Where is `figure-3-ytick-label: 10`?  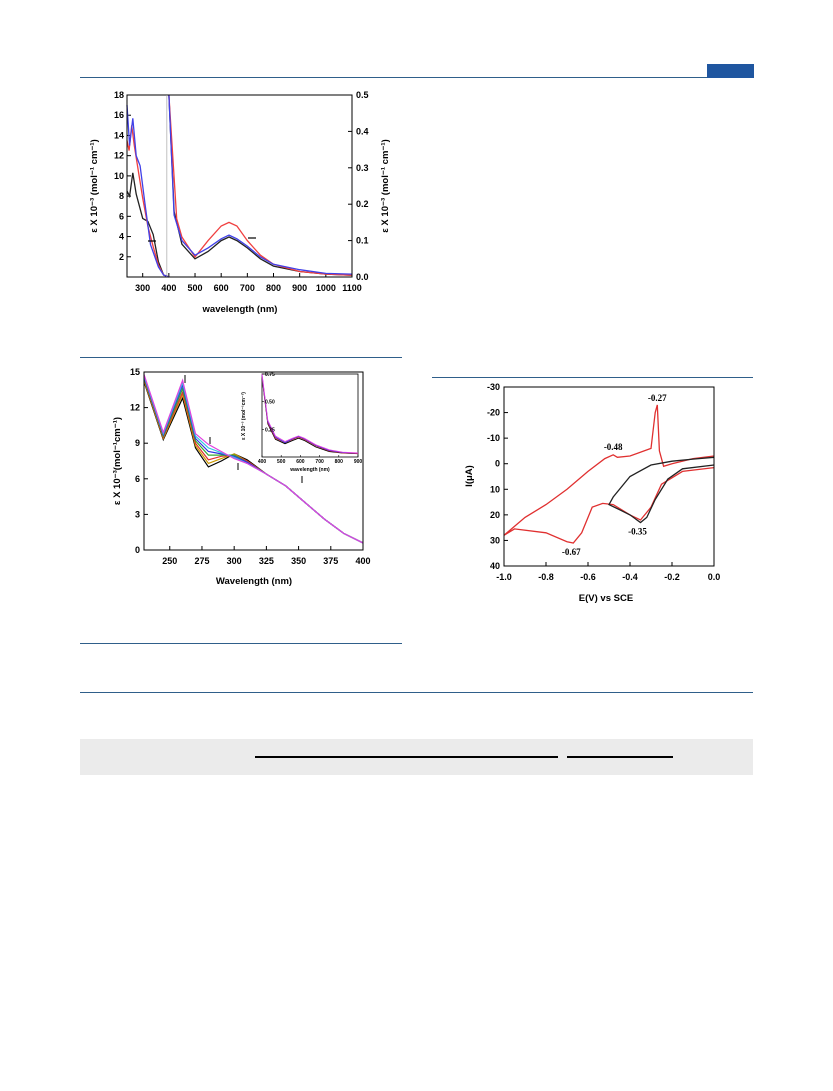
figure-3-ytick-label: 10 is located at coordinates (495, 489).